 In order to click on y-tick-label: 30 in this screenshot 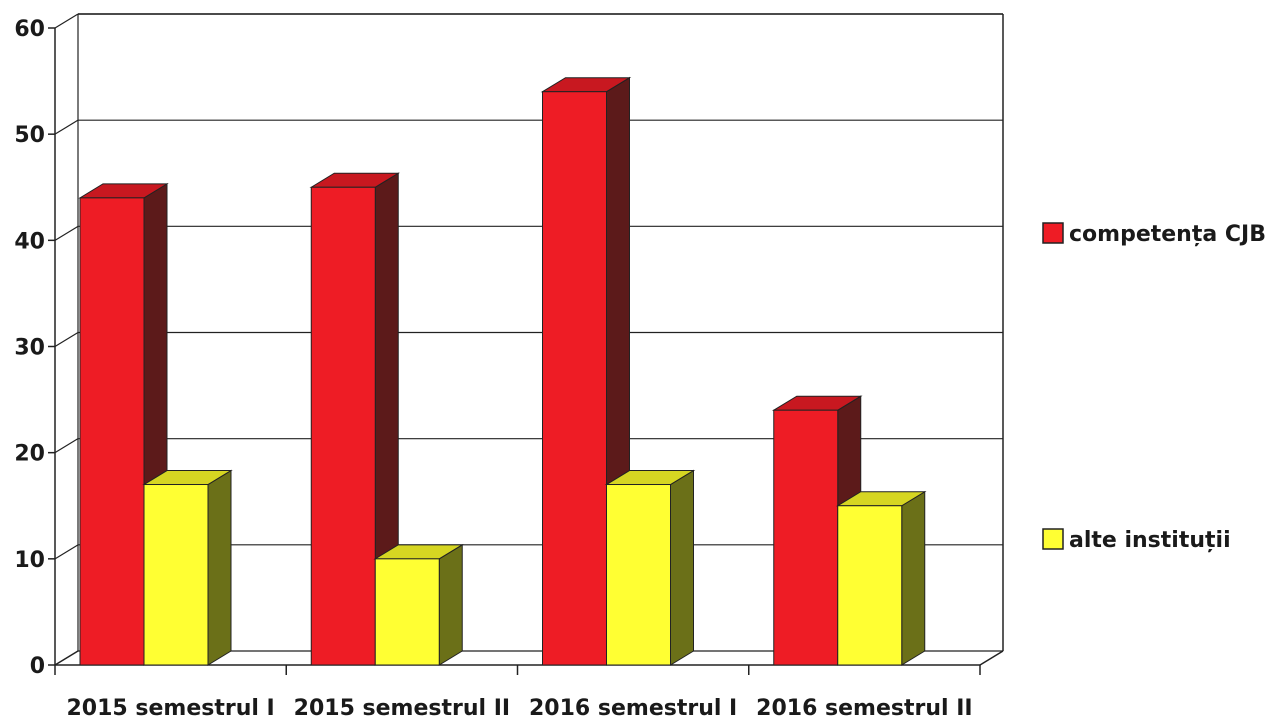, I will do `click(29, 348)`.